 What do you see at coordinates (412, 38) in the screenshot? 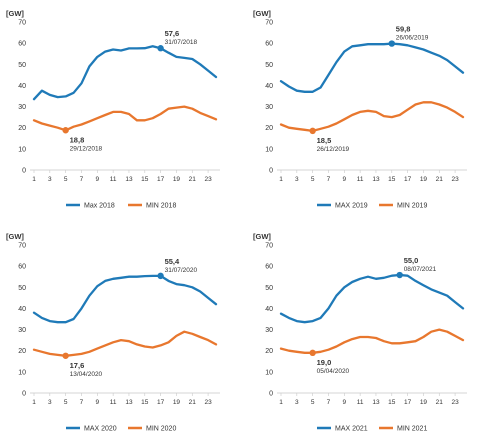
I see `peak-date-label: 26/06/2019` at bounding box center [412, 38].